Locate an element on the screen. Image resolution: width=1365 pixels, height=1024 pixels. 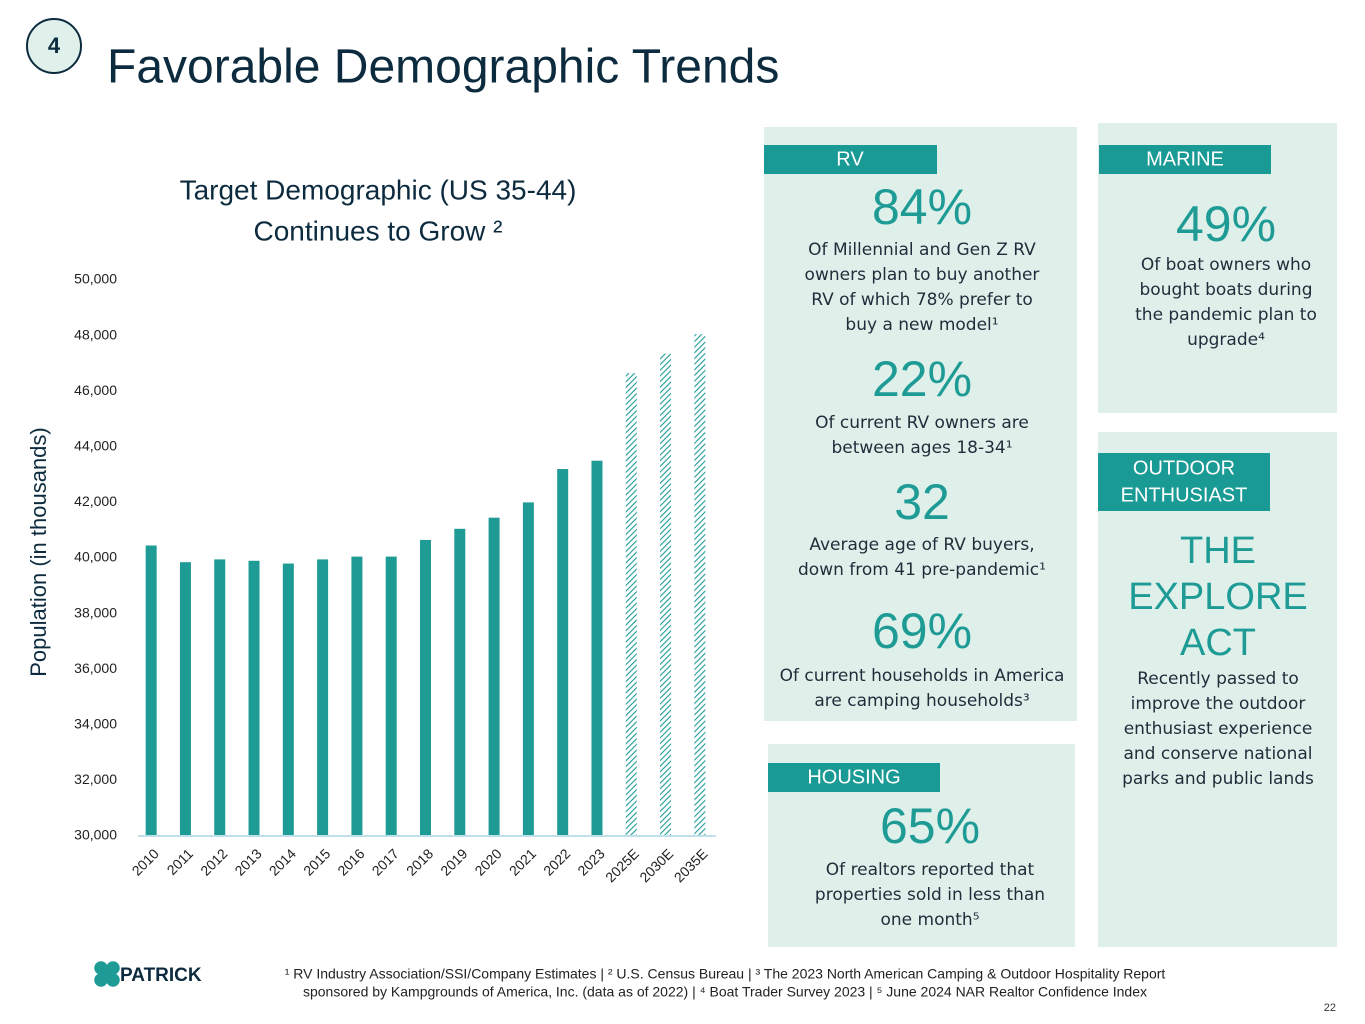
chart-title: Target Demographic (US 35-44) is located at coordinates (378, 189).